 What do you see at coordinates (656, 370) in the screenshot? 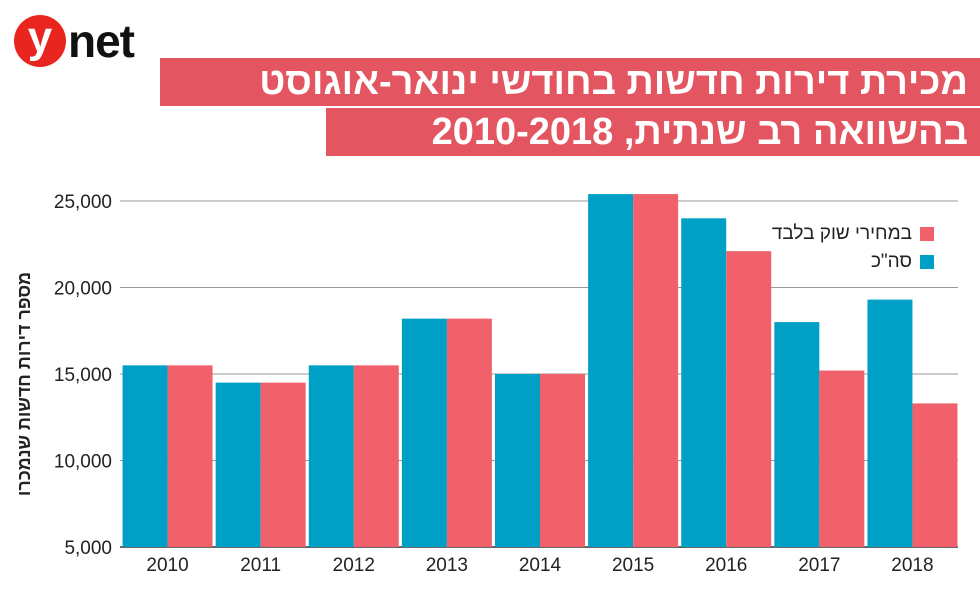
I see `bar-market-2015` at bounding box center [656, 370].